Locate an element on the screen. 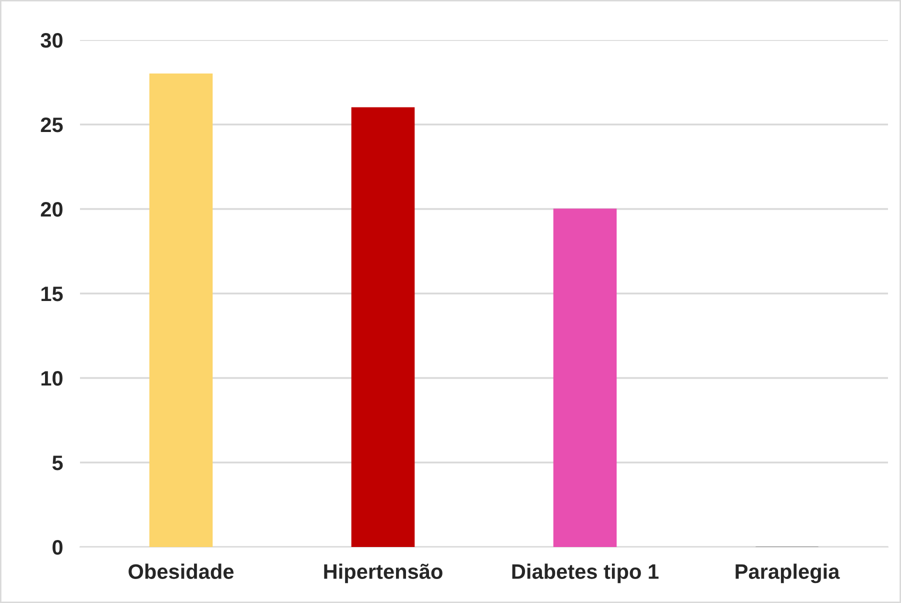 The image size is (901, 603). y-tick-label: 20 is located at coordinates (51, 209).